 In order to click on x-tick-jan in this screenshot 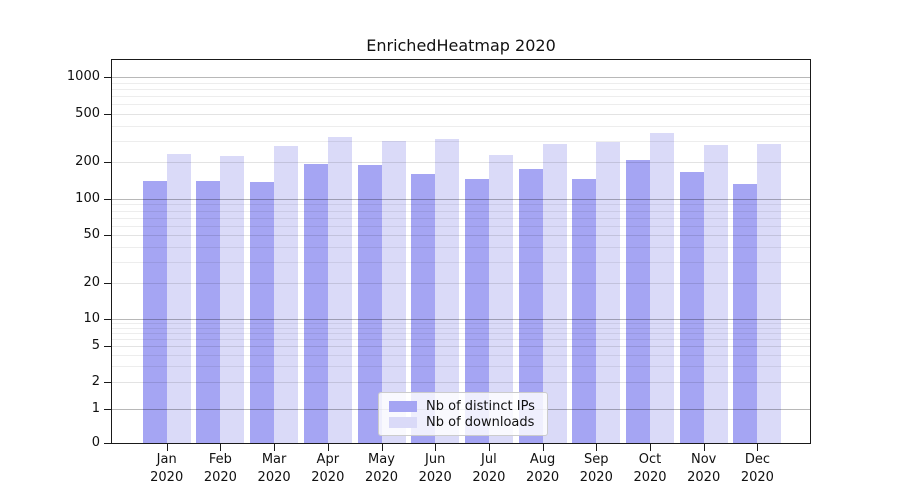, I will do `click(167, 447)`.